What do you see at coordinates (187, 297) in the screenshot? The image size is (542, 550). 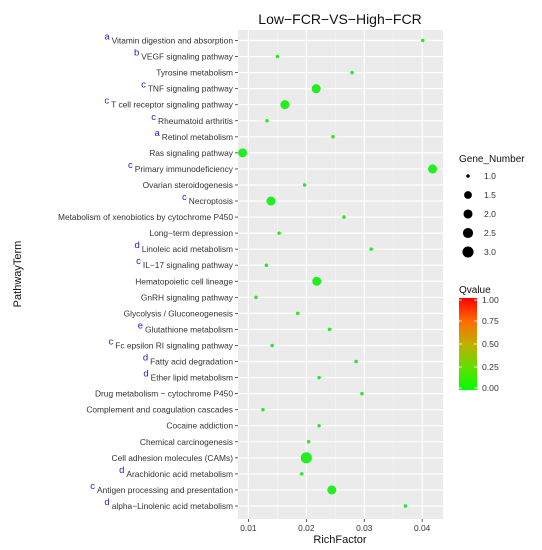 I see `y-tick-label: GnRH signaling pathway` at bounding box center [187, 297].